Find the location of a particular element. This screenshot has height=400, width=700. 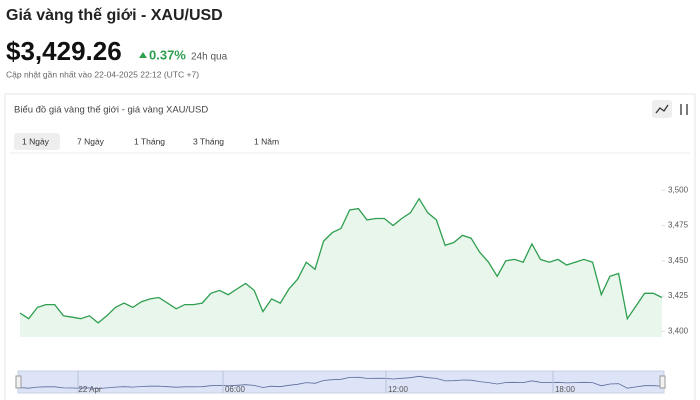

y-tick-label: 3,425 is located at coordinates (678, 295).